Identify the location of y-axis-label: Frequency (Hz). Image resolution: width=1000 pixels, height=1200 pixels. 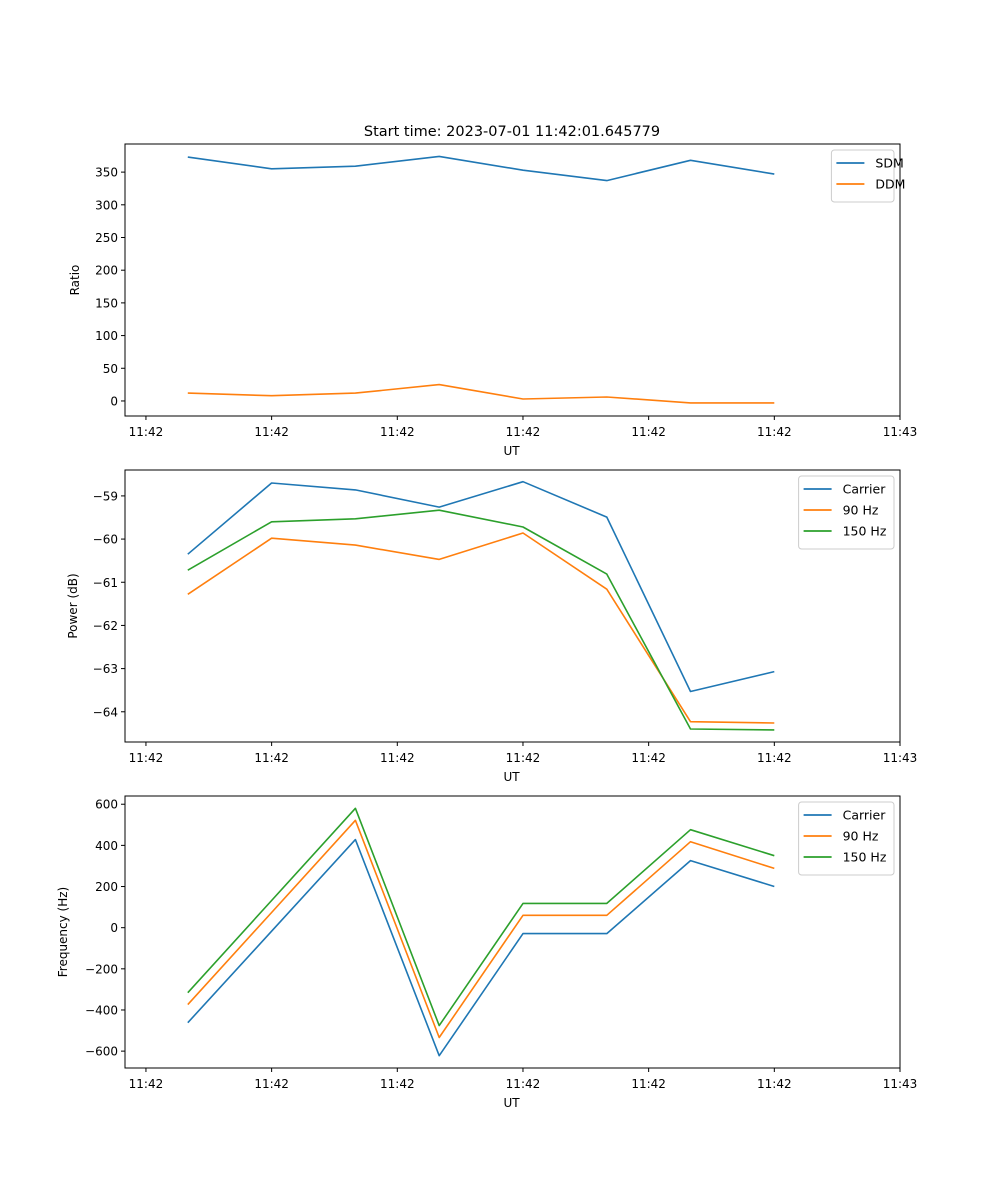
(63, 932).